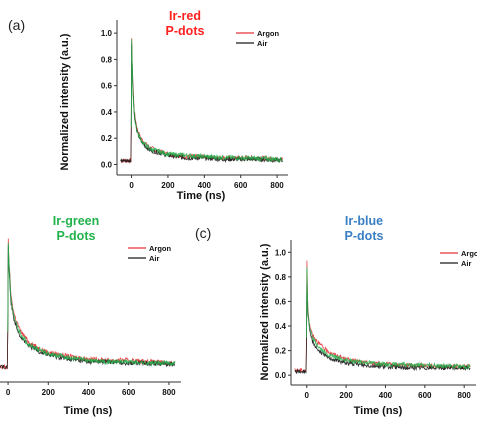 The image size is (477, 422). I want to click on series-line-argon, so click(382, 316).